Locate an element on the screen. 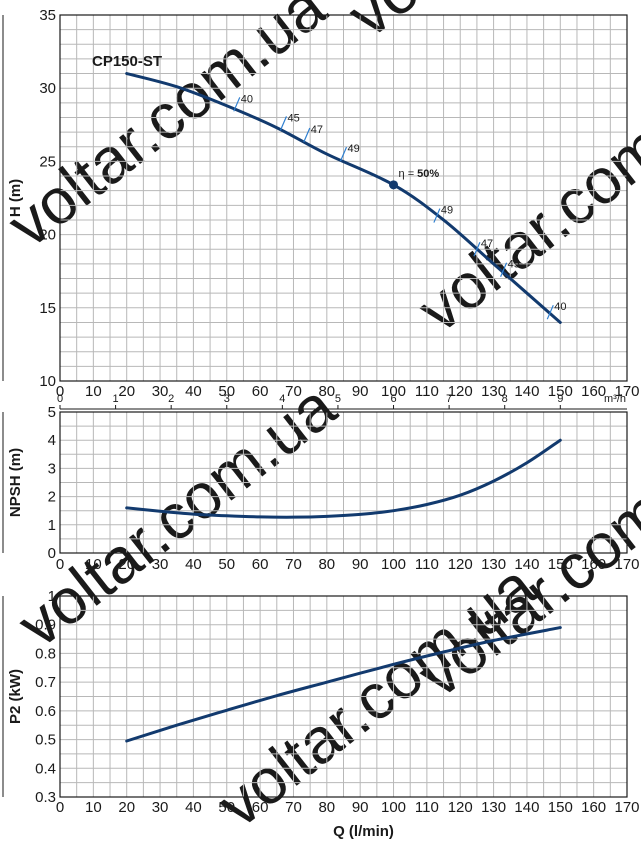  power-axis-label: P2 (kW) is located at coordinates (15, 696).